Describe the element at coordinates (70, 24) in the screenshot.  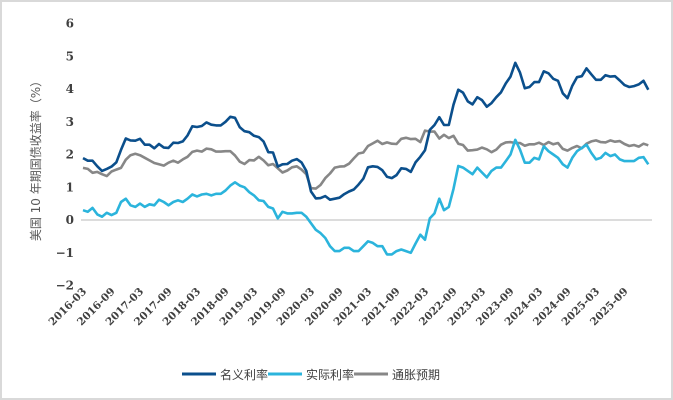
I see `y-tick-label: 6` at that location.